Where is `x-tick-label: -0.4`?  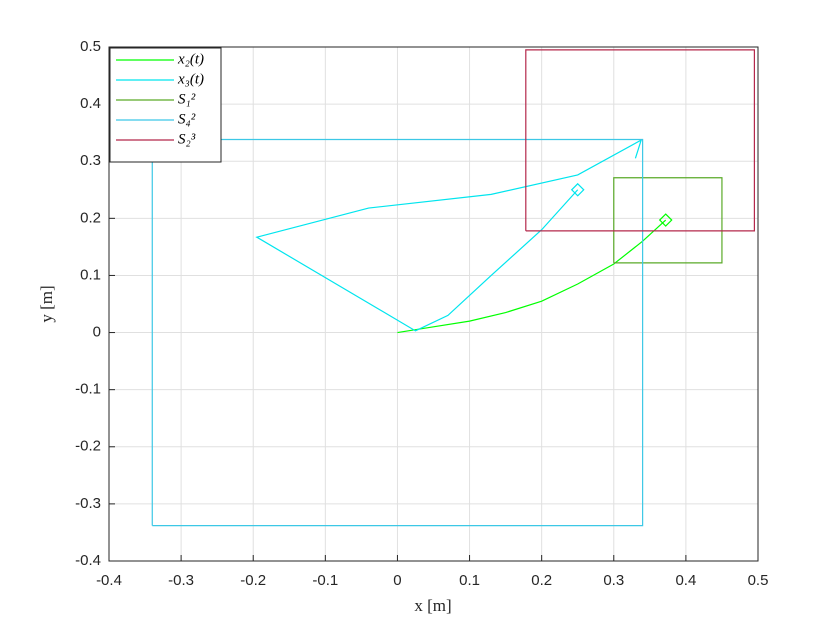 x-tick-label: -0.4 is located at coordinates (109, 580).